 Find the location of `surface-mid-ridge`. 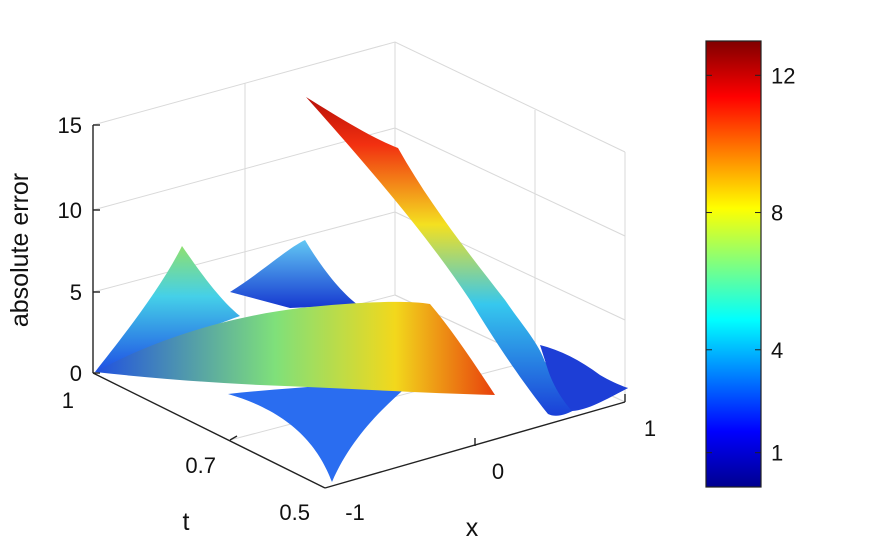

surface-mid-ridge is located at coordinates (295, 348).